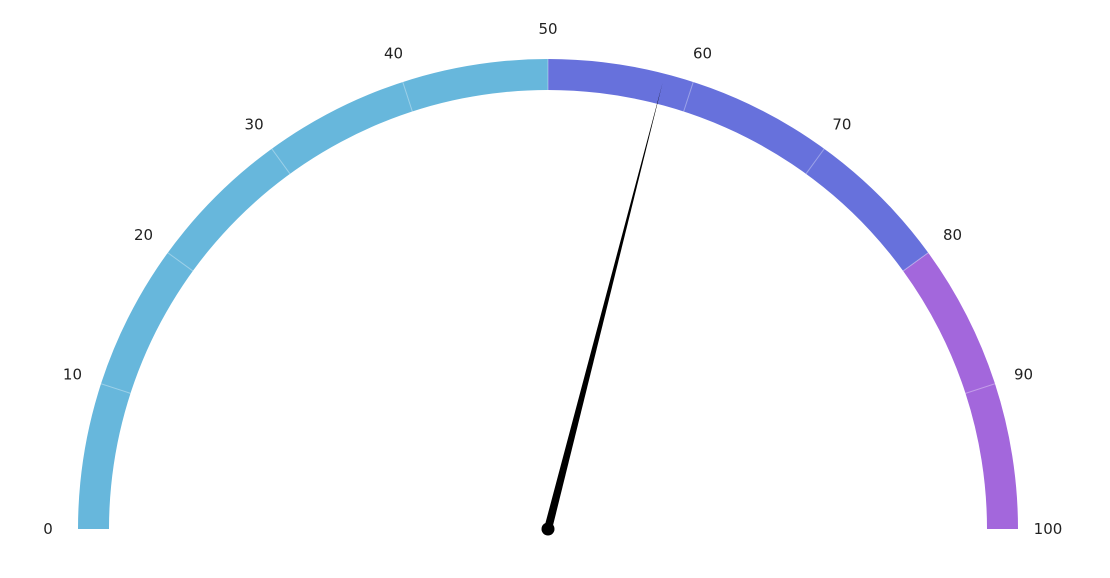  Describe the element at coordinates (393, 53) in the screenshot. I see `gauge-tick-label: 40` at that location.